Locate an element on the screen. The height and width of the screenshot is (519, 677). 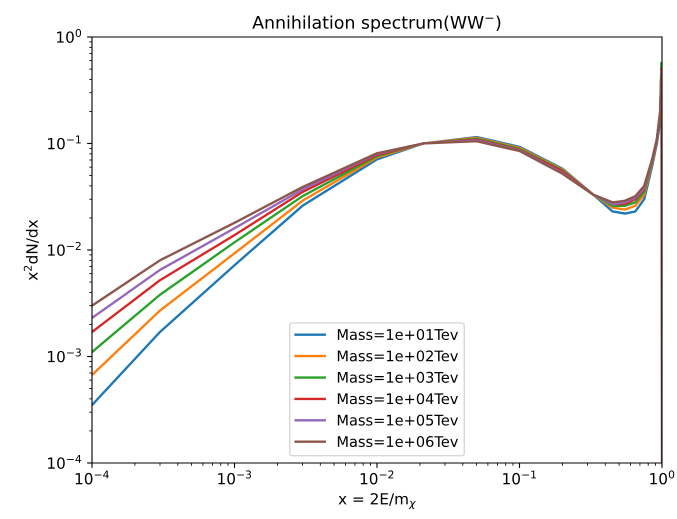
y-tick-label: 10$^{−1}$ is located at coordinates (64, 143).